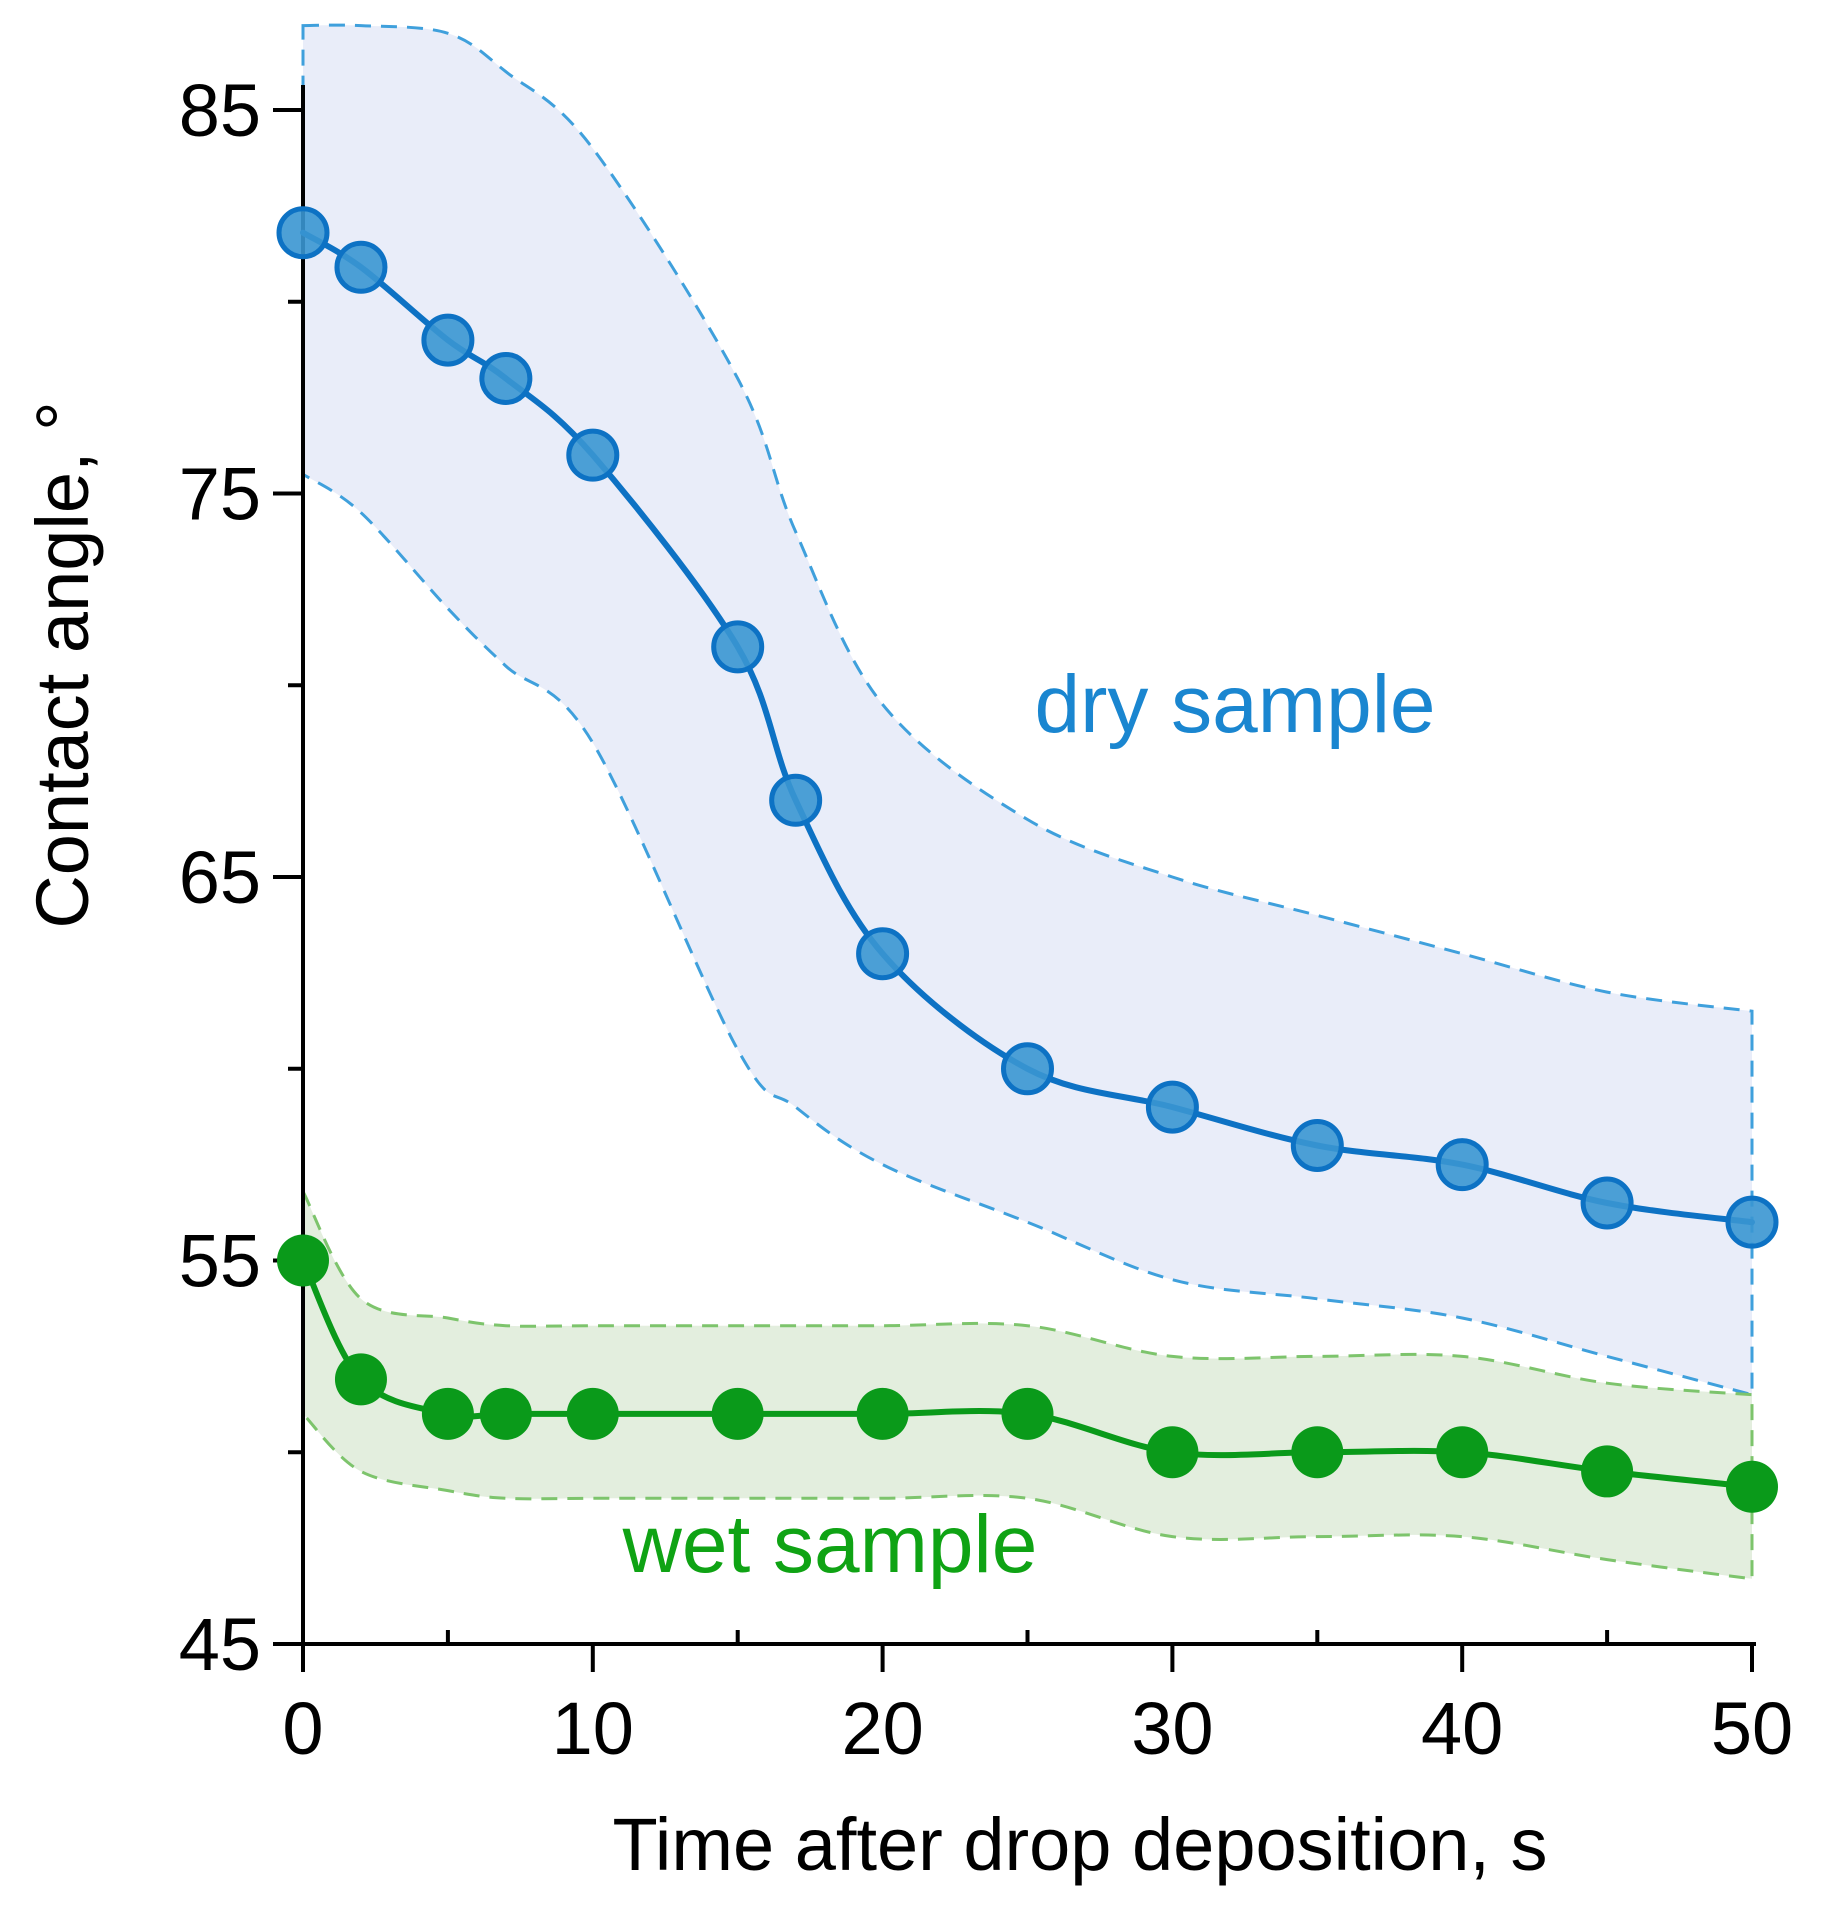 This screenshot has width=1823, height=1912. I want to click on y-tick-label: 55, so click(220, 1261).